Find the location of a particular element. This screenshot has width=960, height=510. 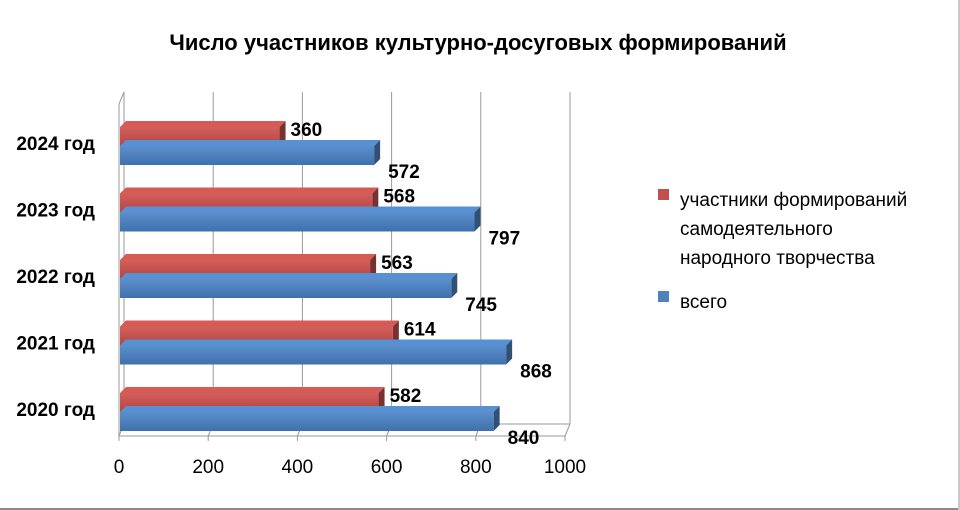

data-label-series-total: 868 is located at coordinates (536, 372).